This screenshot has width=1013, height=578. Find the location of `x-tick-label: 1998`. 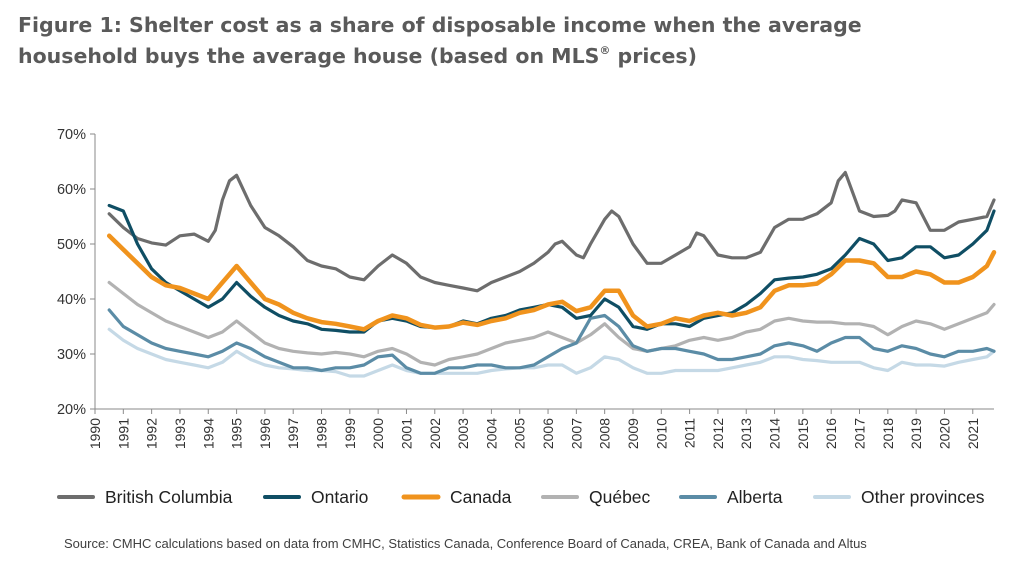

x-tick-label: 1998 is located at coordinates (322, 433).